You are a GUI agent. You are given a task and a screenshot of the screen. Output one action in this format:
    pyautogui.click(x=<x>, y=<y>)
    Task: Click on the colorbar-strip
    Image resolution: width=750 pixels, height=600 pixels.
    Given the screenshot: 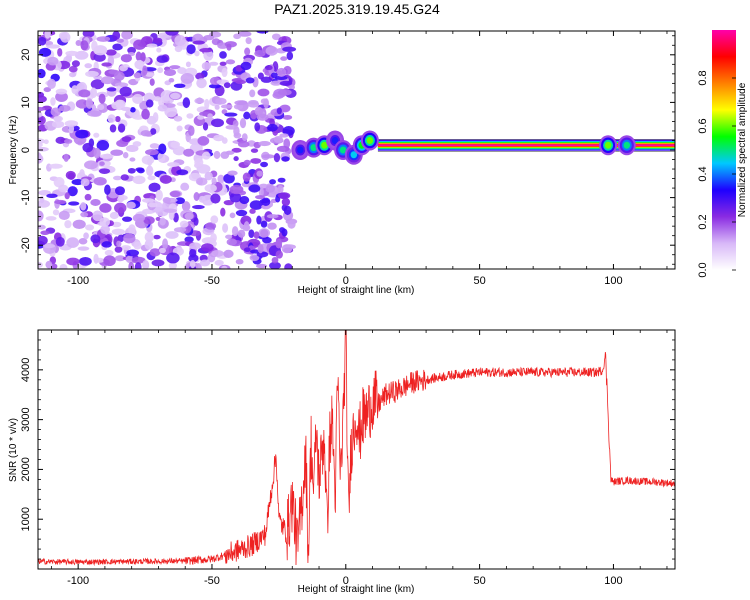 What is the action you would take?
    pyautogui.click(x=724, y=150)
    